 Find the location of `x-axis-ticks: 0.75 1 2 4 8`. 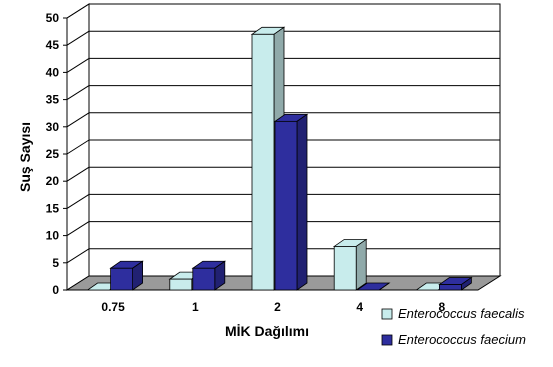

x-axis-ticks: 0.75 1 2 4 8 is located at coordinates (273, 307).